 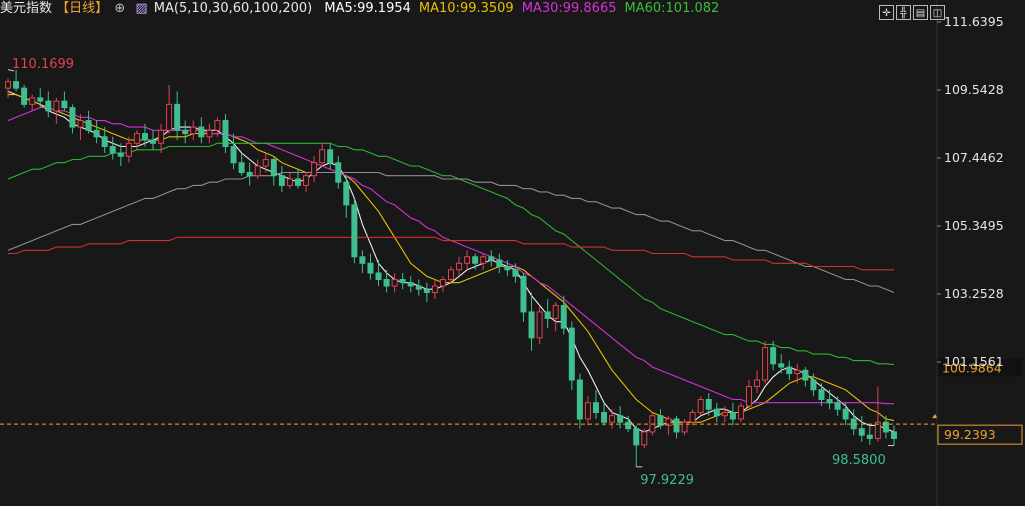 I want to click on crosshair-icon: ✛, so click(x=886, y=12).